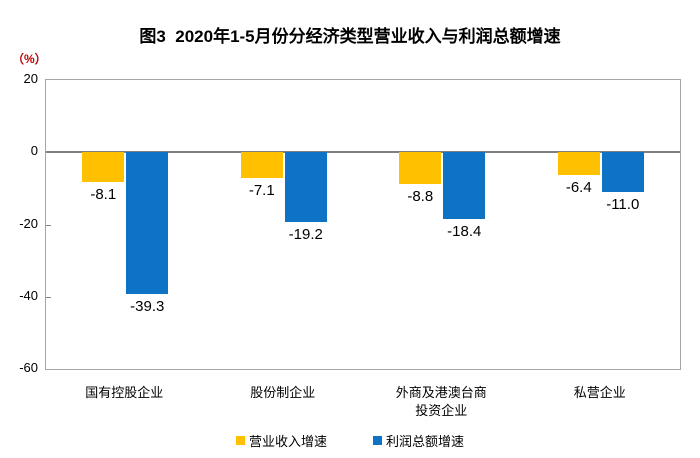 This screenshot has height=458, width=700. What do you see at coordinates (30, 78) in the screenshot?
I see `y-axis-tick-label: 20` at bounding box center [30, 78].